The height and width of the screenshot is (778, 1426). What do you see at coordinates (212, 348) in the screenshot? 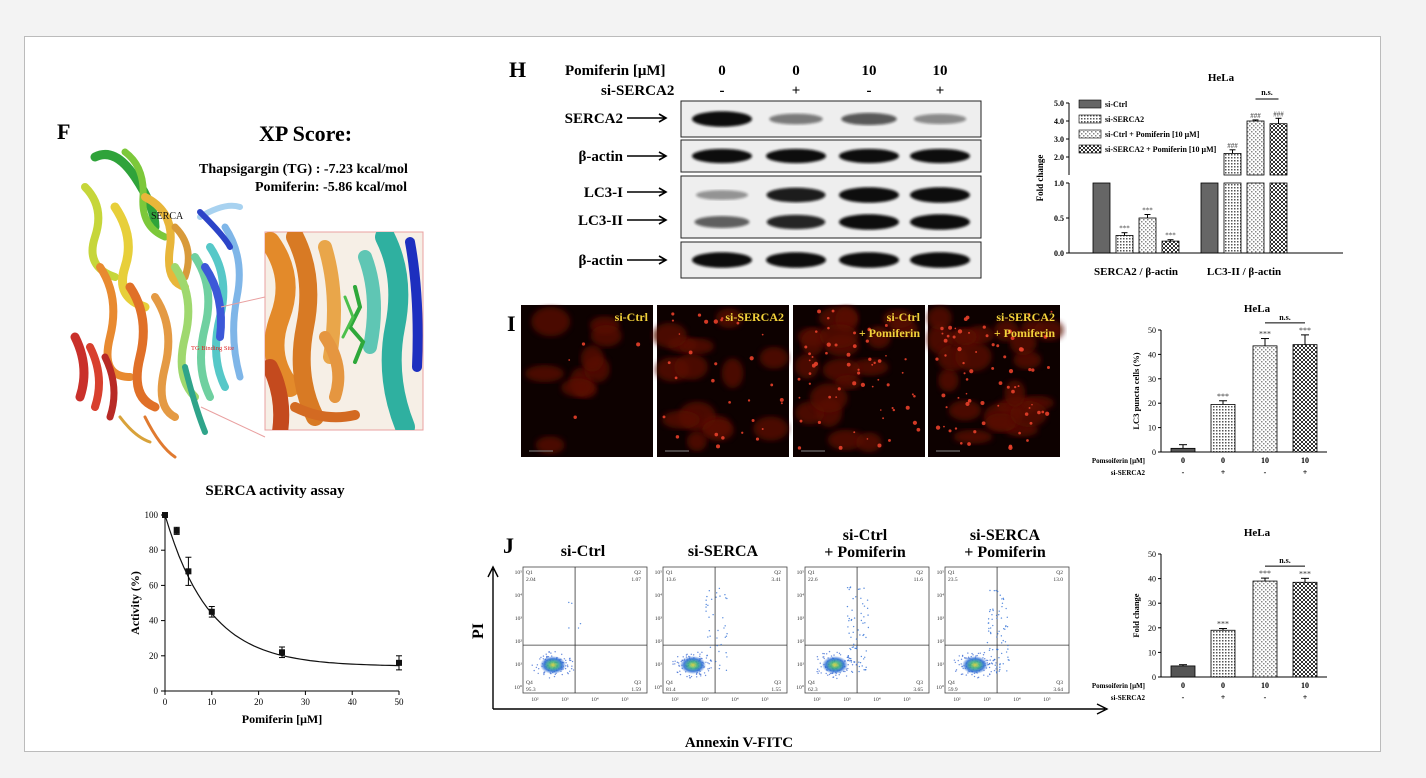
I see `tg-binding-site-label: TG Binding Site` at bounding box center [212, 348].